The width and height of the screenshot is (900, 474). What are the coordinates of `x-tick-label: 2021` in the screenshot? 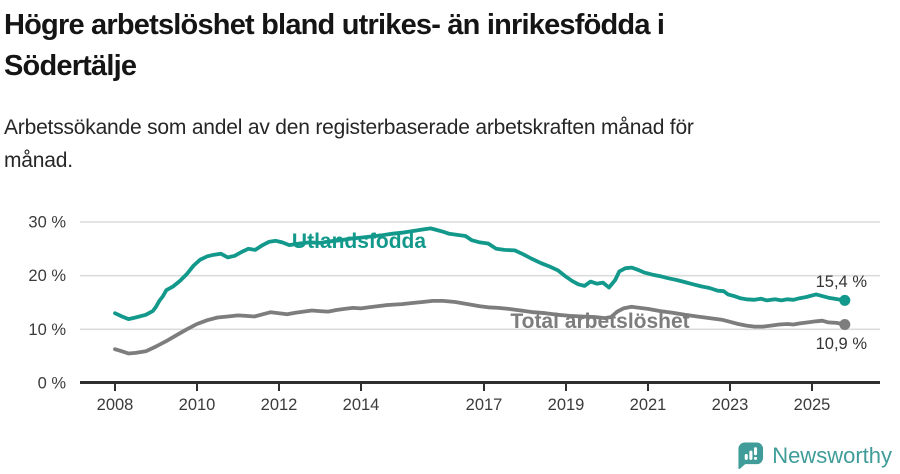 It's located at (648, 405).